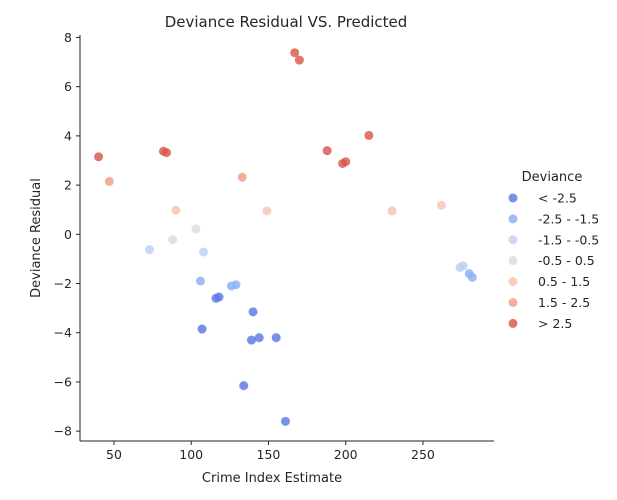 This screenshot has width=617, height=500. What do you see at coordinates (568, 239) in the screenshot?
I see `legend-label: -1.5 - -0.5` at bounding box center [568, 239].